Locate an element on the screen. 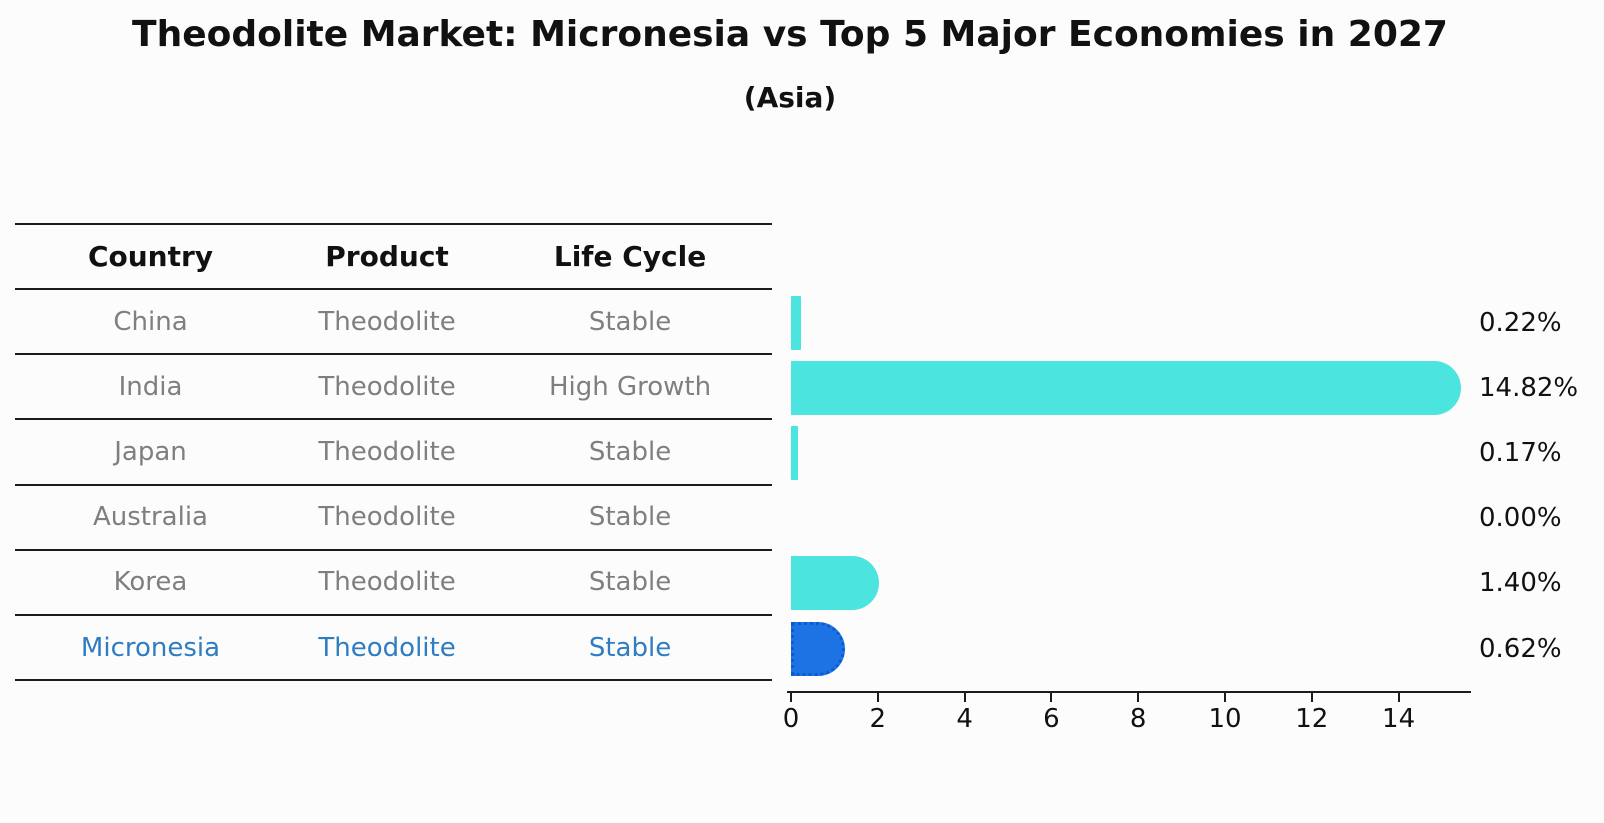 Image resolution: width=1604 pixels, height=823 pixels. table-cell-country: Micronesia is located at coordinates (150, 647).